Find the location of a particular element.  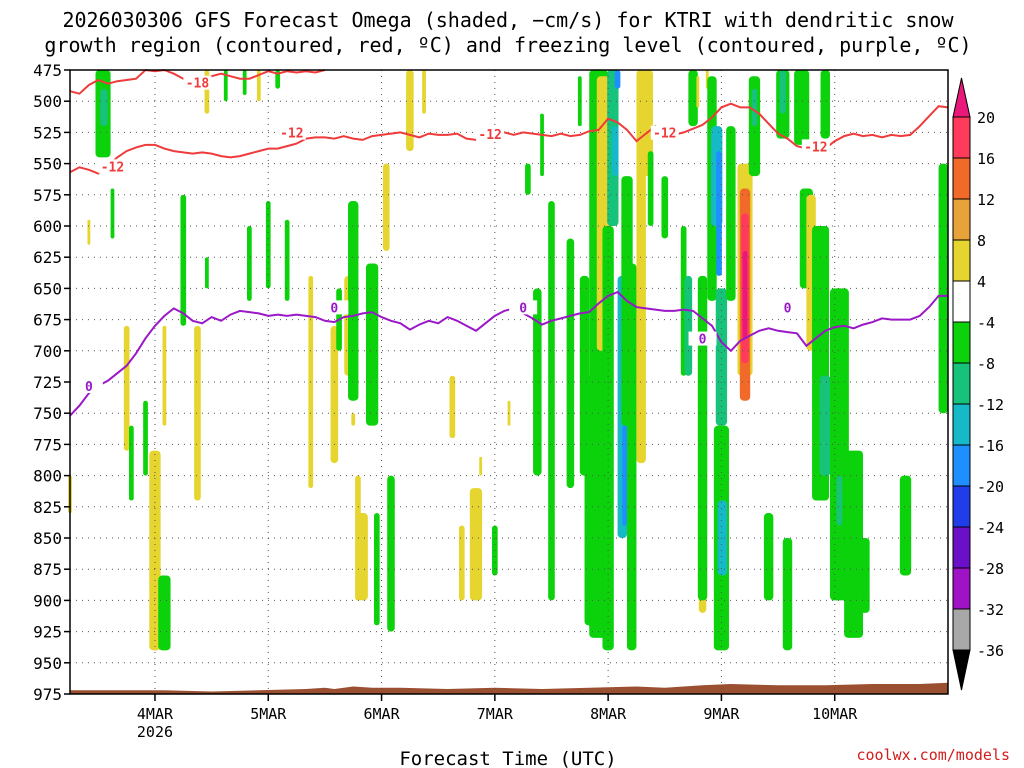

y-tick-label-675: 675 is located at coordinates (47, 320).